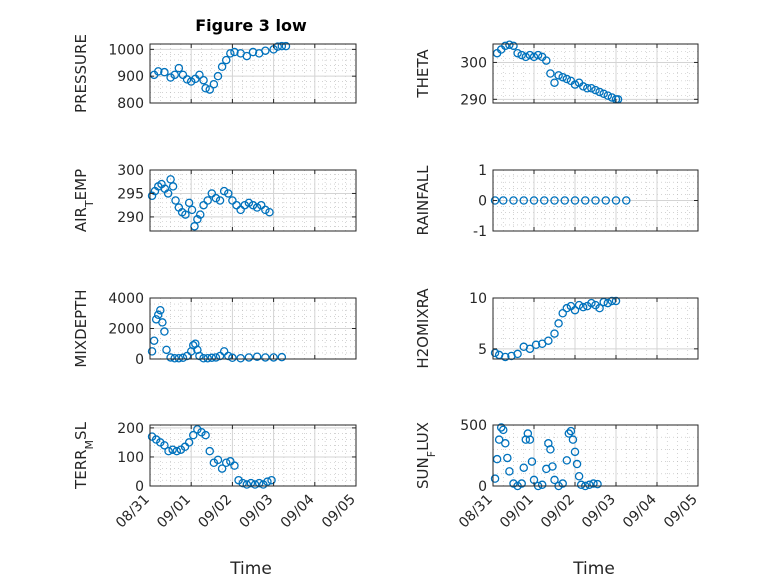  Describe the element at coordinates (482, 171) in the screenshot. I see `y-tick-label: 1` at that location.